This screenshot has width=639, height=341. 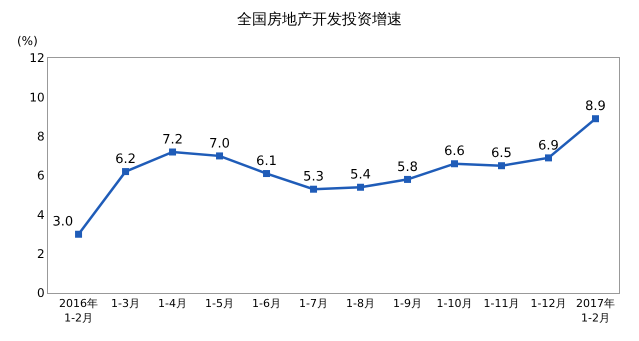 I want to click on x-tick-label: 1-7月, so click(x=313, y=303).